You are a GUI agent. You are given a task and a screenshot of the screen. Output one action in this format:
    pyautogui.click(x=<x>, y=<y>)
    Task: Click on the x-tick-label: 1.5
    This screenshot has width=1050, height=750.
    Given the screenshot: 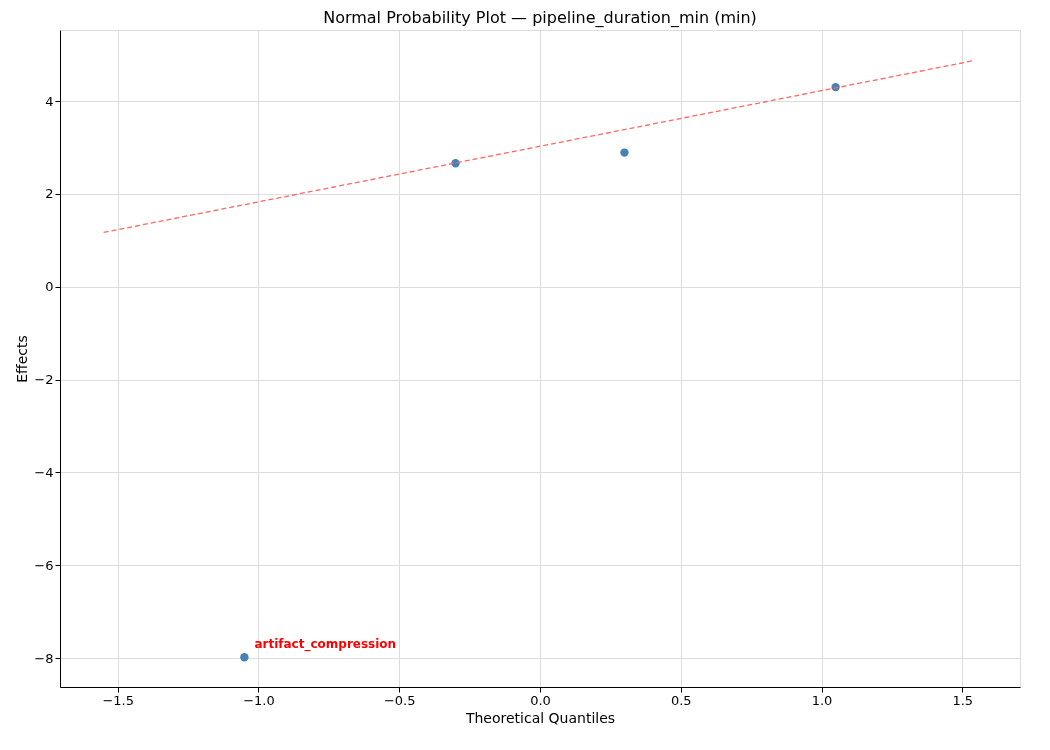 What is the action you would take?
    pyautogui.click(x=963, y=700)
    